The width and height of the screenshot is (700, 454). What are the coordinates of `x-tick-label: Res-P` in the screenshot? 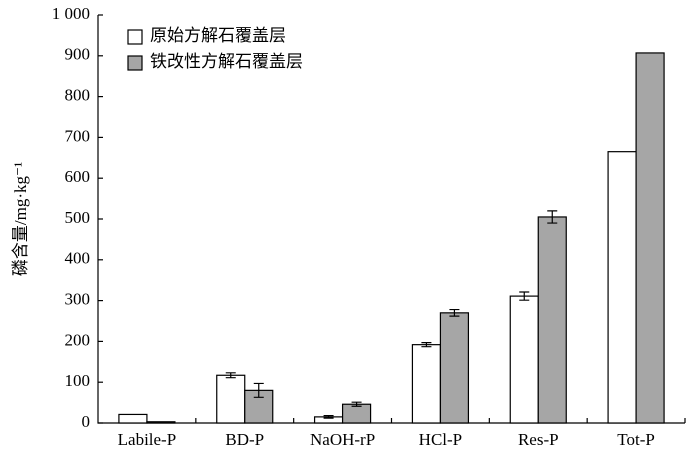 It's located at (538, 439).